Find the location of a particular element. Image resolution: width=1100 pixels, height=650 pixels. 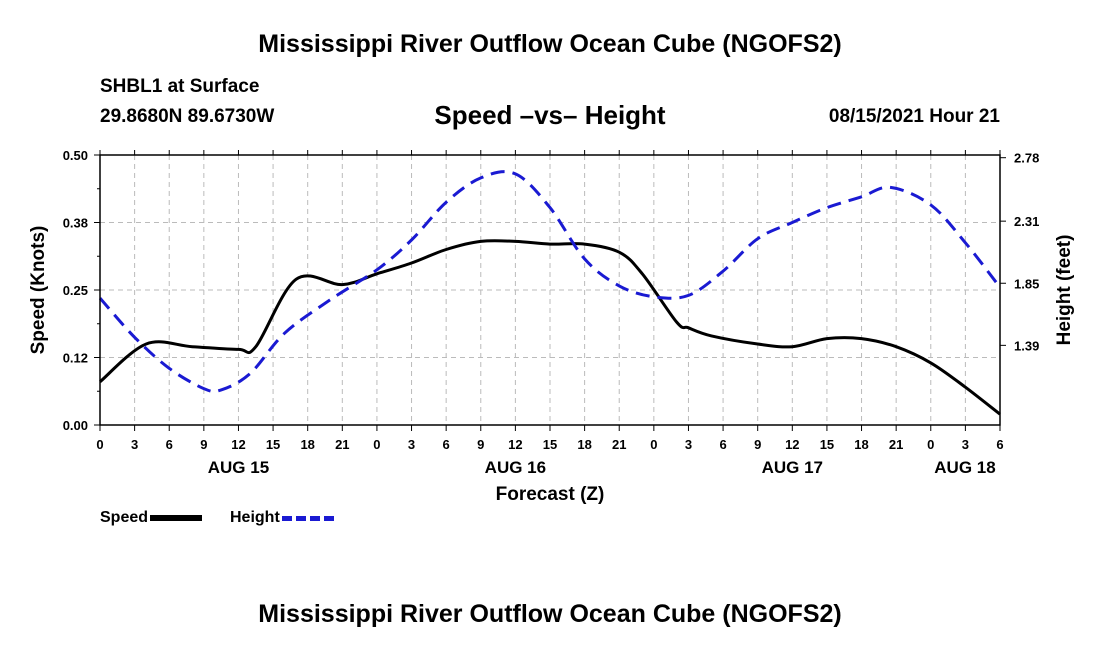

legend-swatch-height is located at coordinates (307, 518).